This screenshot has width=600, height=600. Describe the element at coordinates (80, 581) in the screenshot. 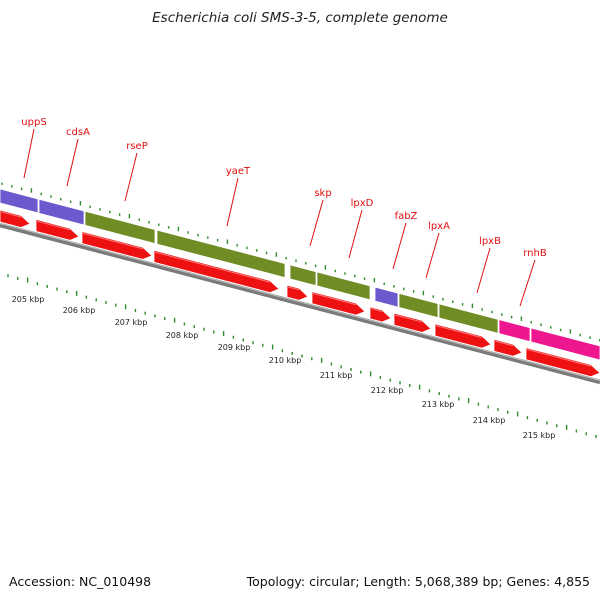

I see `accession-text: Accession: NC_010498` at that location.